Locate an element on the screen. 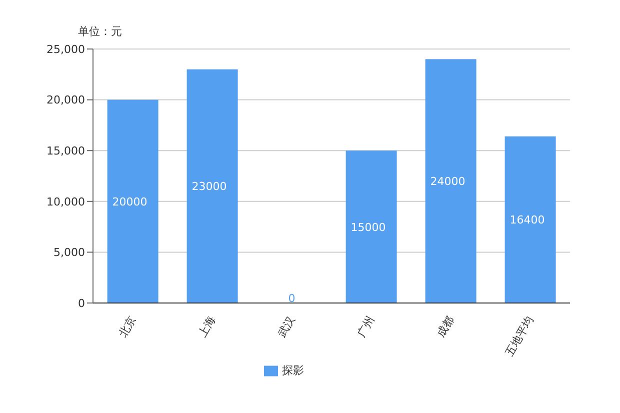 Image resolution: width=620 pixels, height=413 pixels. y-tick-label: 20,000 is located at coordinates (65, 100).